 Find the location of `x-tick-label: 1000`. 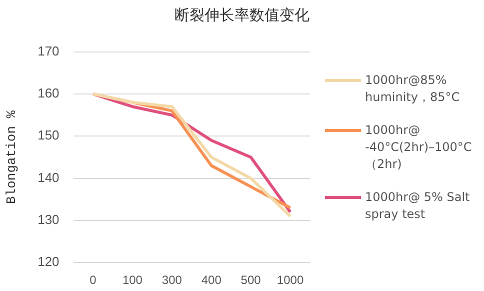

x-tick-label: 1000 is located at coordinates (290, 280).